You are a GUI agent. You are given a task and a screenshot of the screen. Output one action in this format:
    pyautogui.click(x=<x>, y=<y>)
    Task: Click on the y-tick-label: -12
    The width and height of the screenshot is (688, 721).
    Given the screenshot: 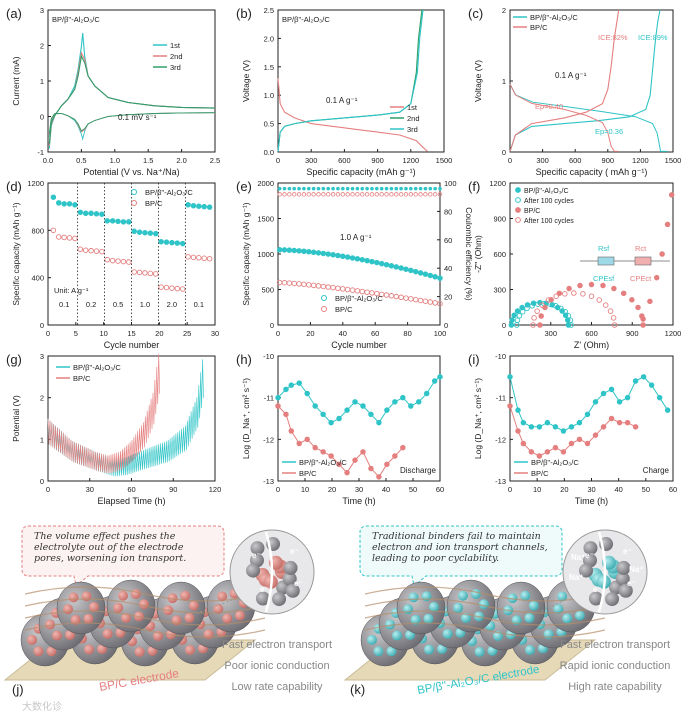 What is the action you would take?
    pyautogui.click(x=500, y=439)
    